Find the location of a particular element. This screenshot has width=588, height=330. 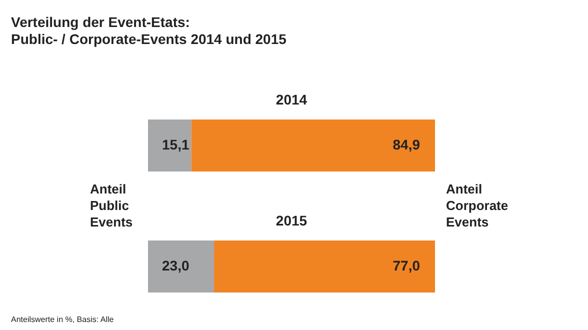

y-tick-label: 2014 is located at coordinates (292, 100).